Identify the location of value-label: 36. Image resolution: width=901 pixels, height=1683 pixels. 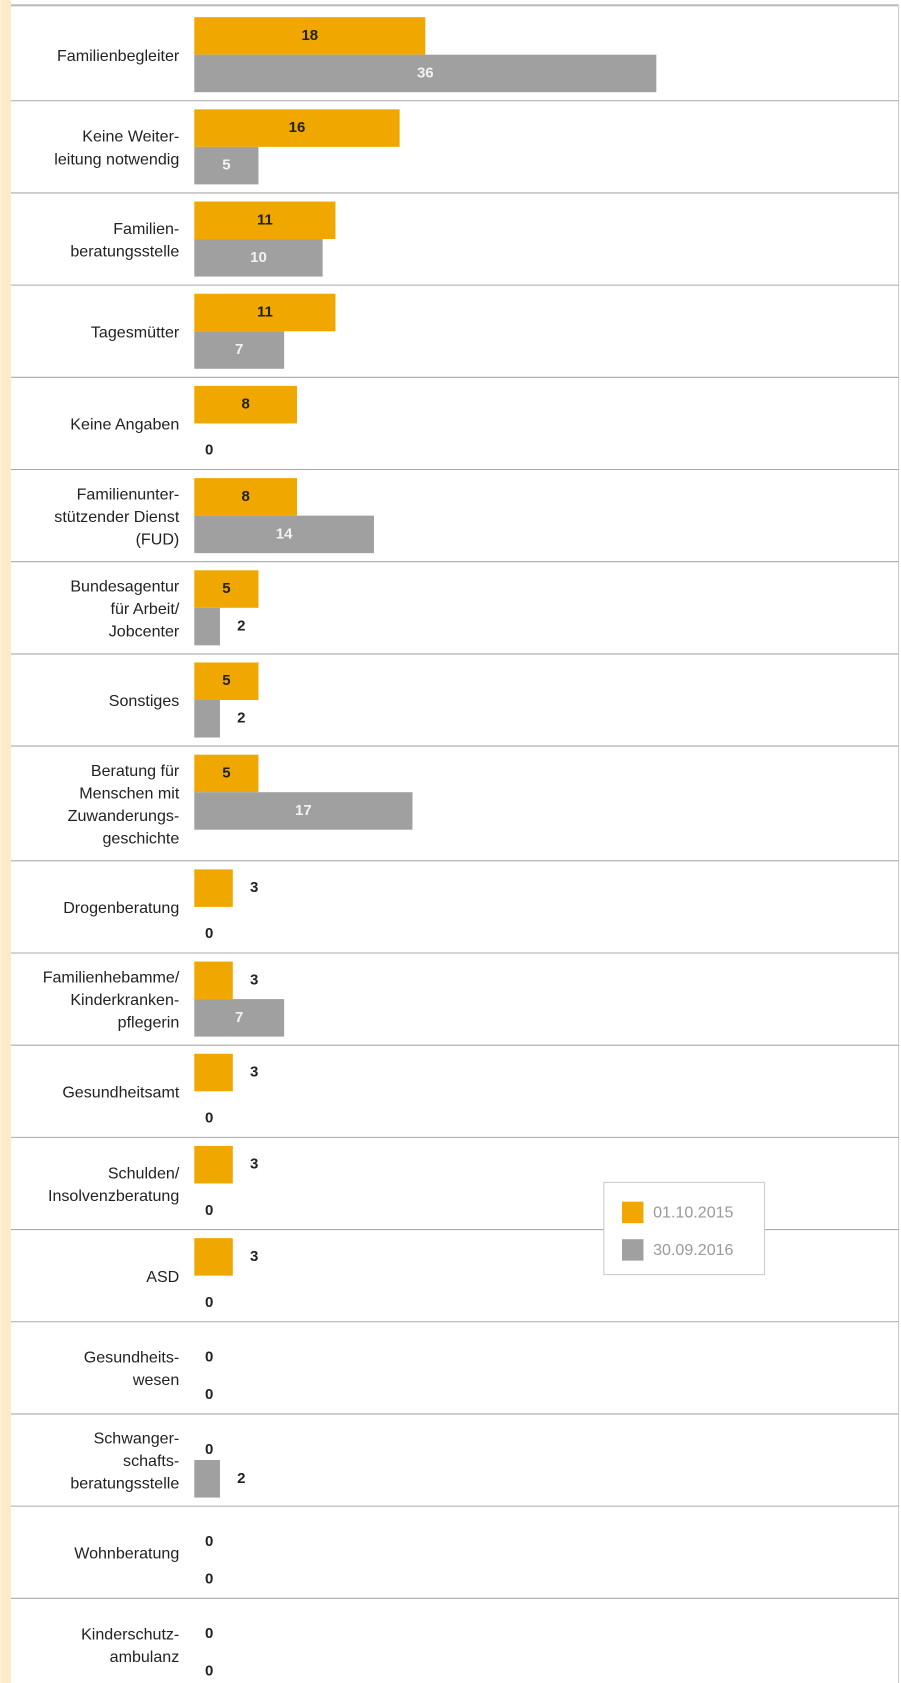
(425, 72).